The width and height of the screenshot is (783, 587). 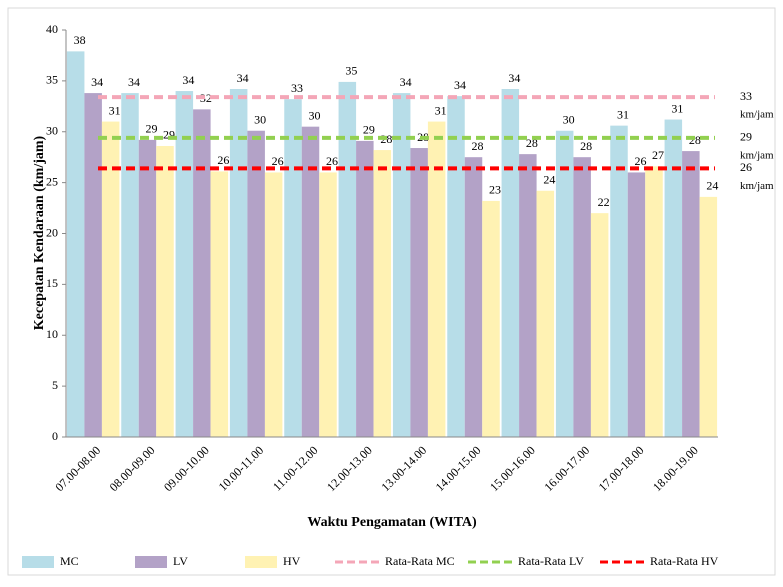 I want to click on y-axis-title: Kecepatan Kendaraan (km/jam), so click(x=39, y=232).